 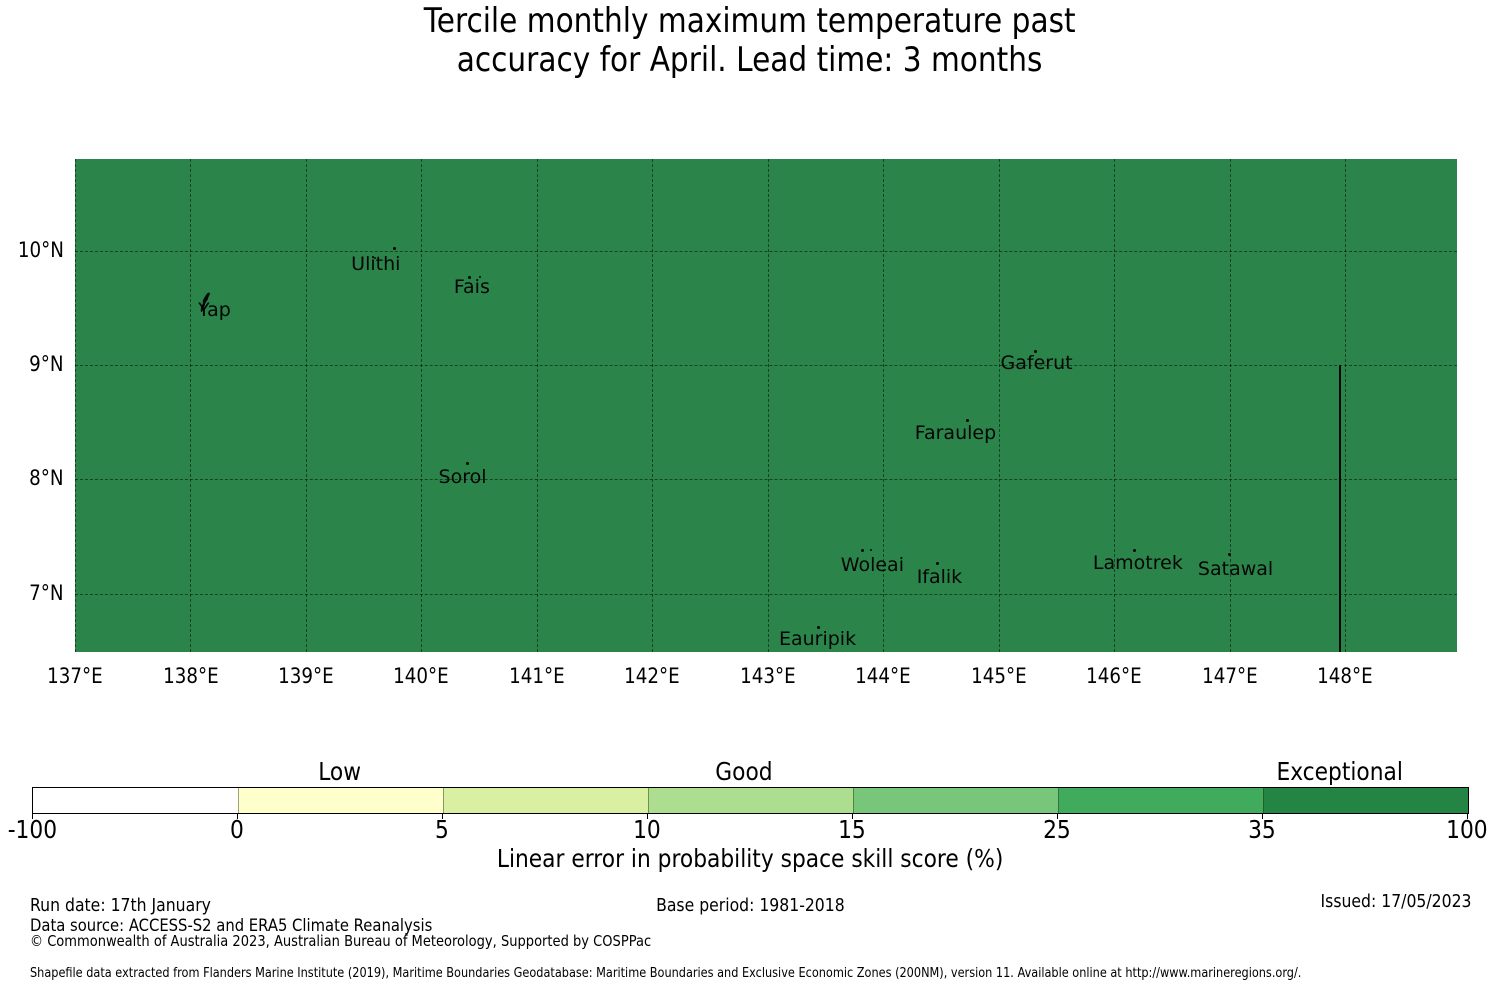 I want to click on colorbar-tick-label-text: 25, so click(x=1057, y=829).